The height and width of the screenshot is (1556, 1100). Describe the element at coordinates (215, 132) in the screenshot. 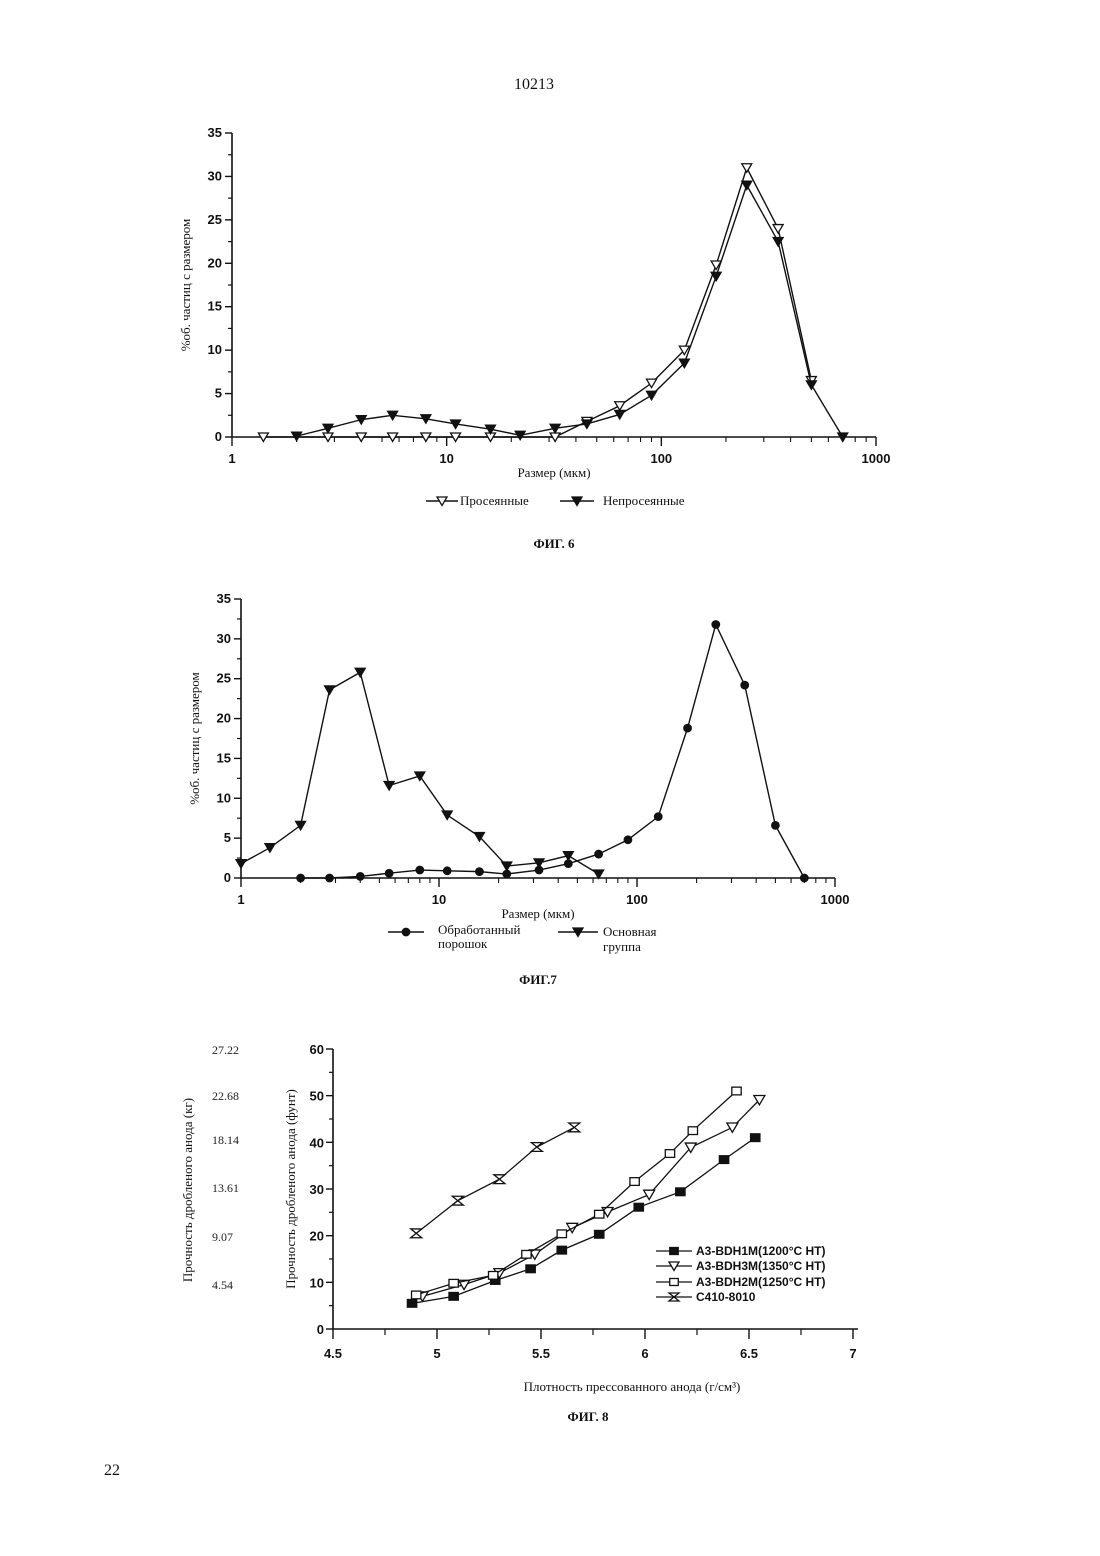

I see `fig6-y-tick-label: 35` at that location.